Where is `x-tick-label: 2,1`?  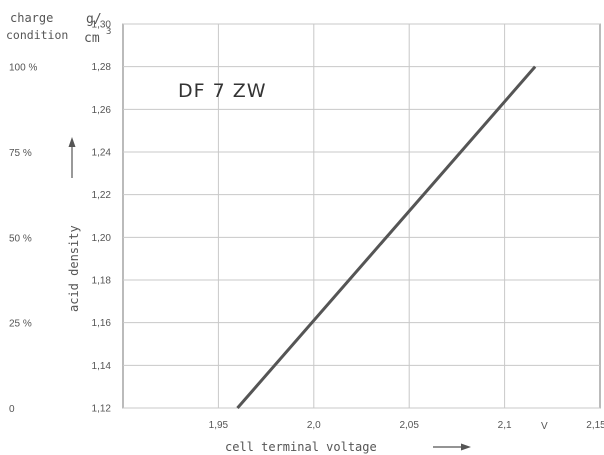 x-tick-label: 2,1 is located at coordinates (505, 425).